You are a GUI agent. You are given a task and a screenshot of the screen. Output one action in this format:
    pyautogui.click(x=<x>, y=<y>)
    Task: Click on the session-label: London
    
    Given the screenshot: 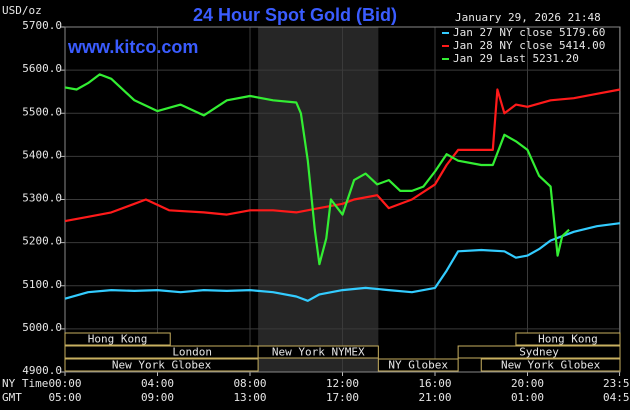 What is the action you would take?
    pyautogui.click(x=192, y=352)
    